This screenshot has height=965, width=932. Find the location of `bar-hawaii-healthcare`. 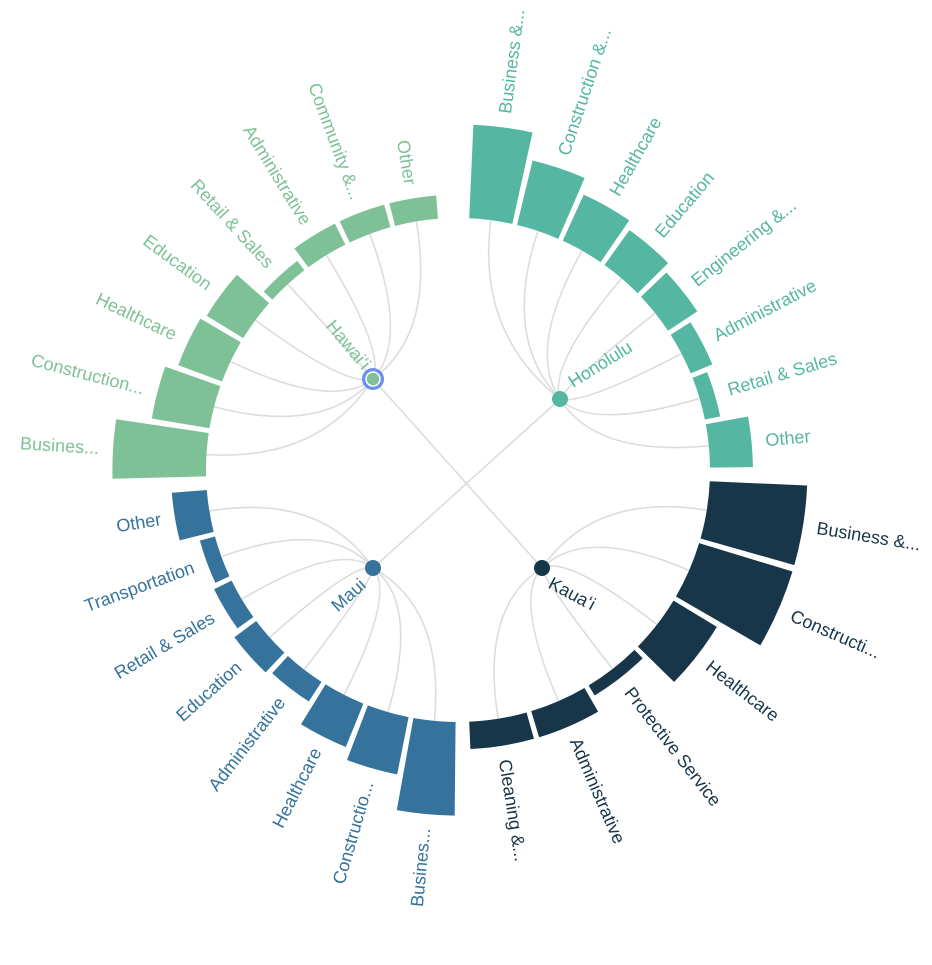

bar-hawaii-healthcare is located at coordinates (209, 350).